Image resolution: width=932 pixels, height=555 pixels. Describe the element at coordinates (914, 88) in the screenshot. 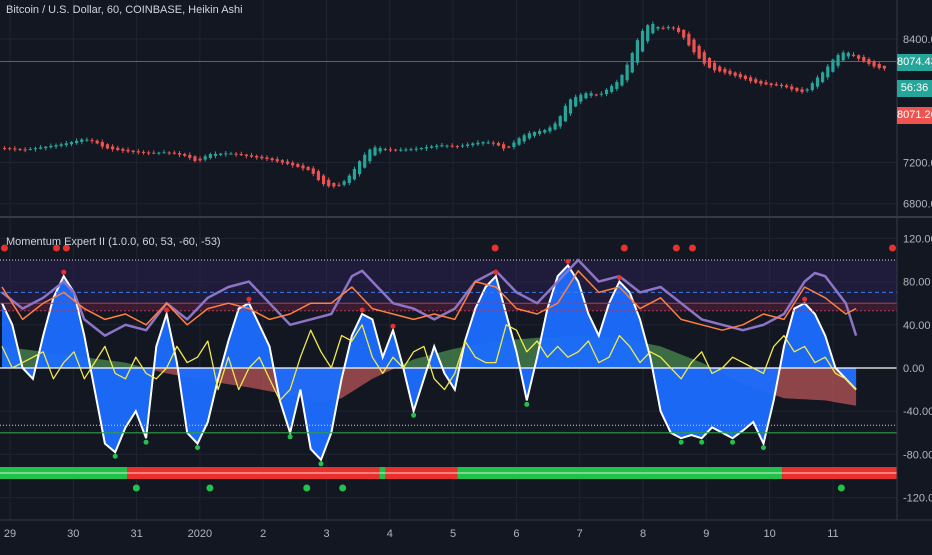

I see `bar-countdown-tag: 56:36` at that location.